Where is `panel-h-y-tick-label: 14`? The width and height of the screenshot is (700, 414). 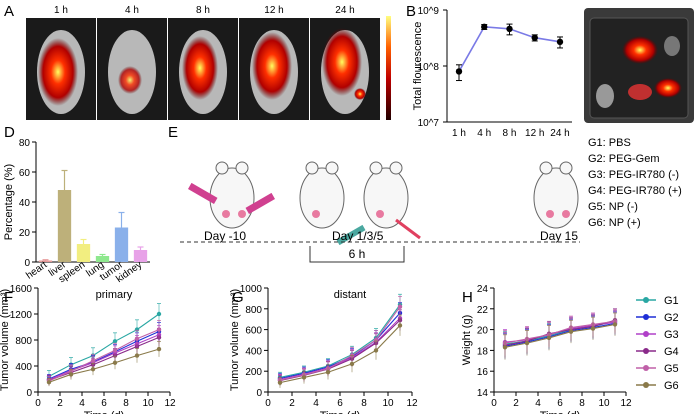
panel-h-y-tick-label: 14 is located at coordinates (483, 393).